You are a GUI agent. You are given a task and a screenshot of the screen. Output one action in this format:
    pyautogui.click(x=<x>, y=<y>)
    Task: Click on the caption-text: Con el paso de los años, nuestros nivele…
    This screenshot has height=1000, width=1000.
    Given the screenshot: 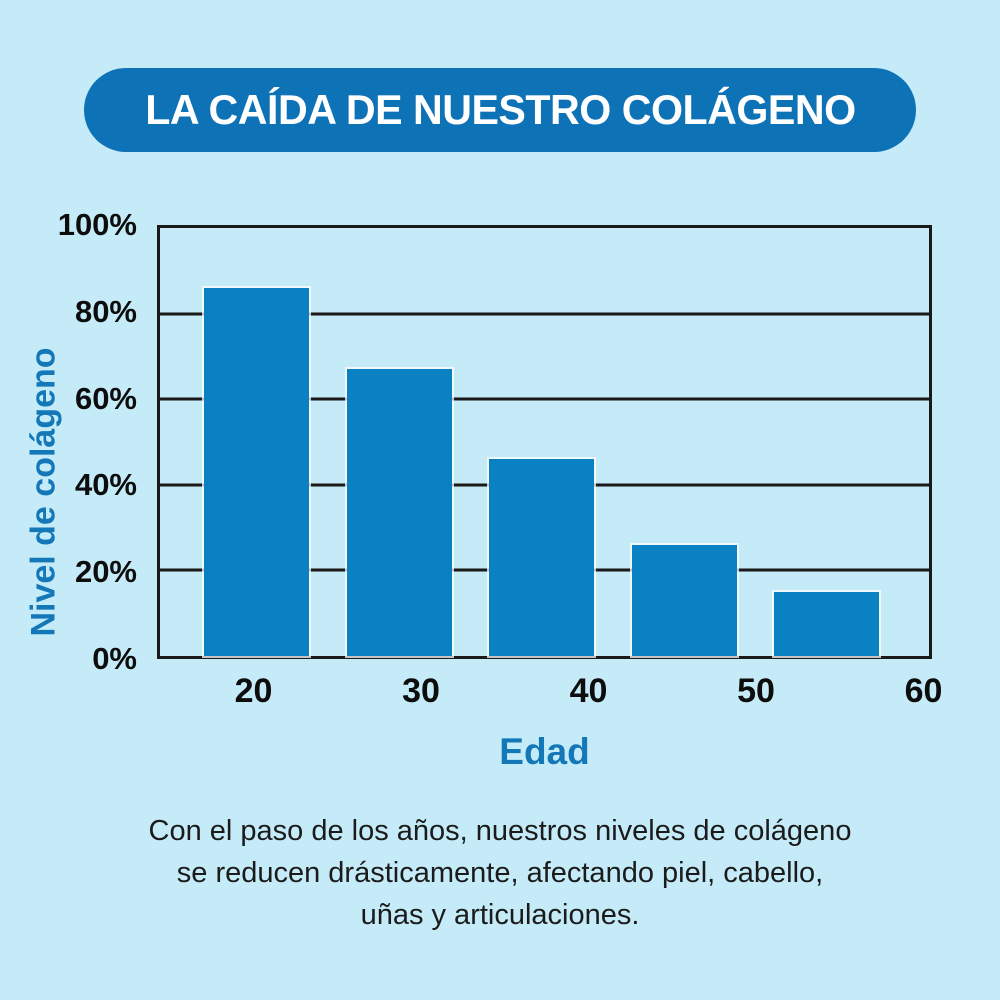 What is the action you would take?
    pyautogui.click(x=500, y=873)
    